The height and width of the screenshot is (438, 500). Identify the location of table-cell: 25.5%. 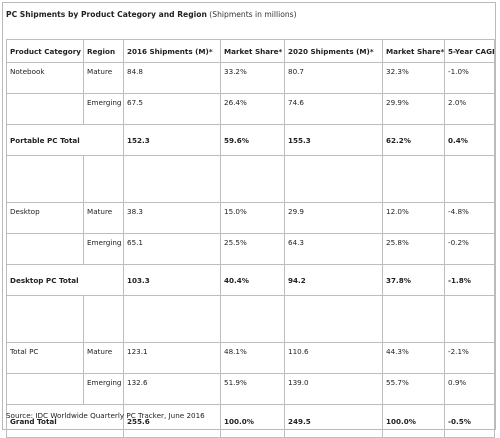
(252, 249).